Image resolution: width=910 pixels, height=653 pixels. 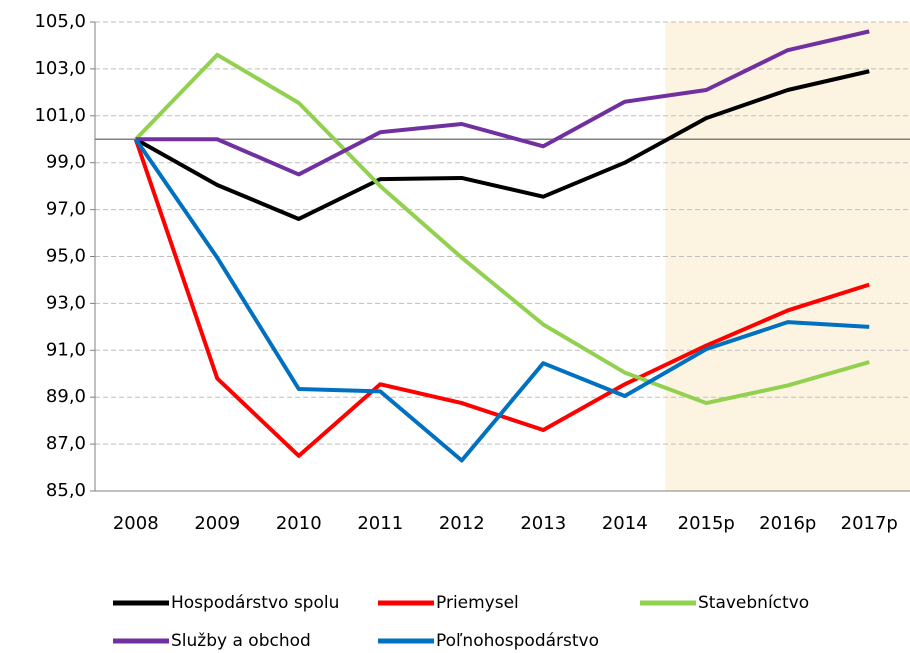 What do you see at coordinates (869, 523) in the screenshot?
I see `x-tick-label: 2017p` at bounding box center [869, 523].